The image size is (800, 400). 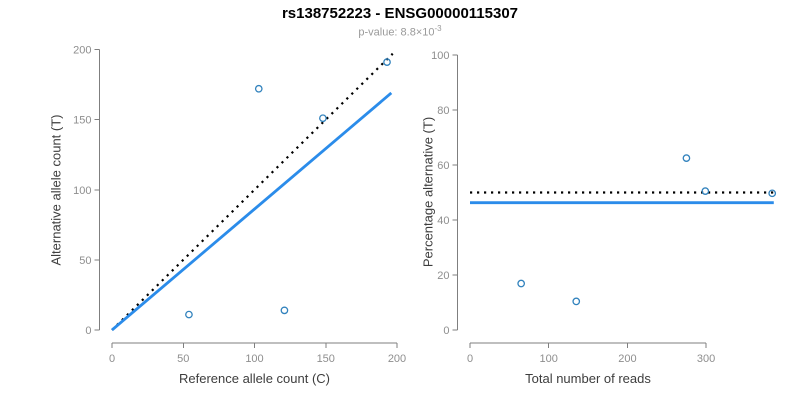 I want to click on y-tick-label: 150, so click(x=82, y=121).